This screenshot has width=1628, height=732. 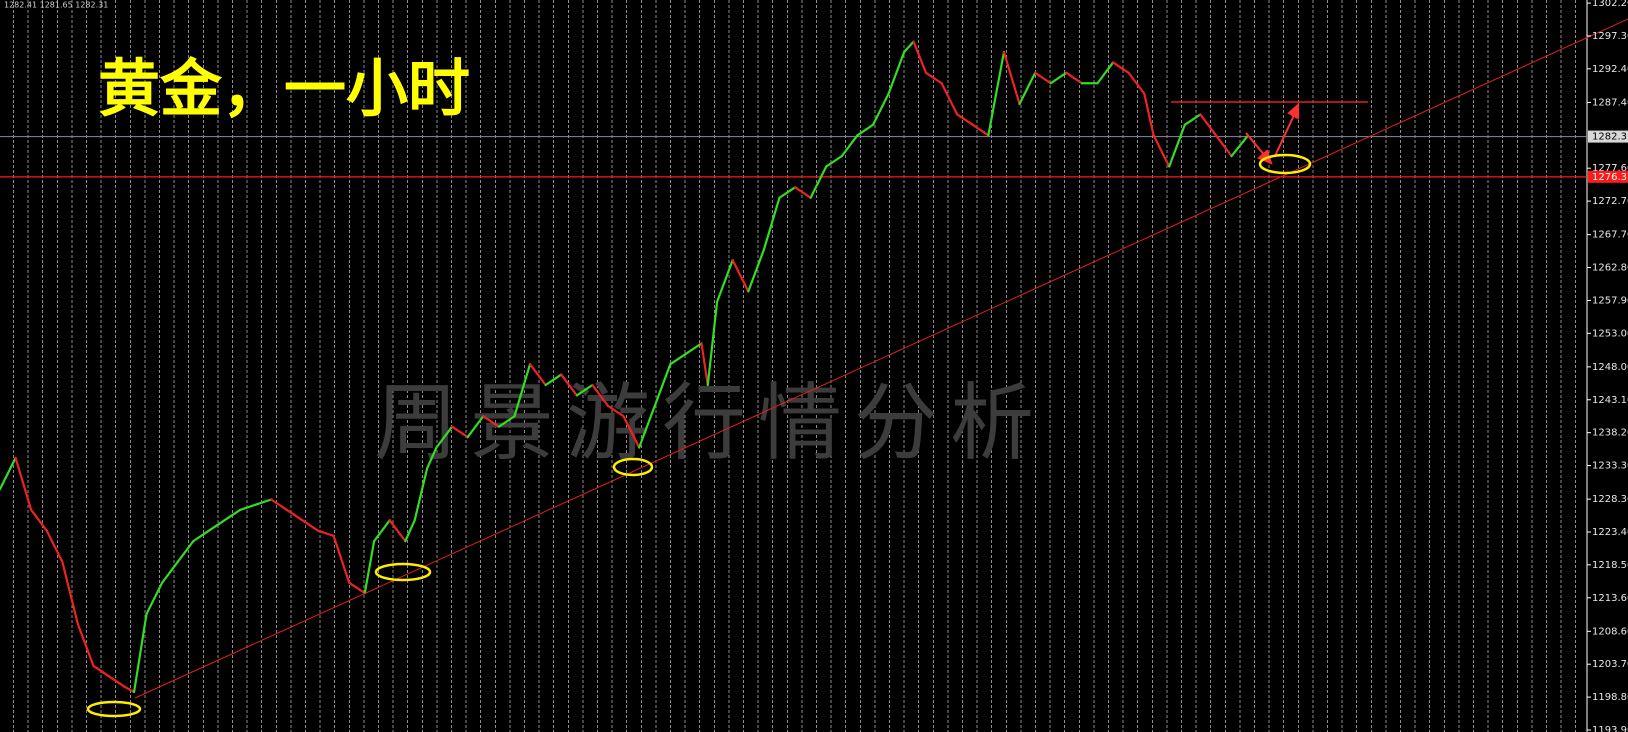 I want to click on watermark: 周景游行情分析, so click(x=710, y=423).